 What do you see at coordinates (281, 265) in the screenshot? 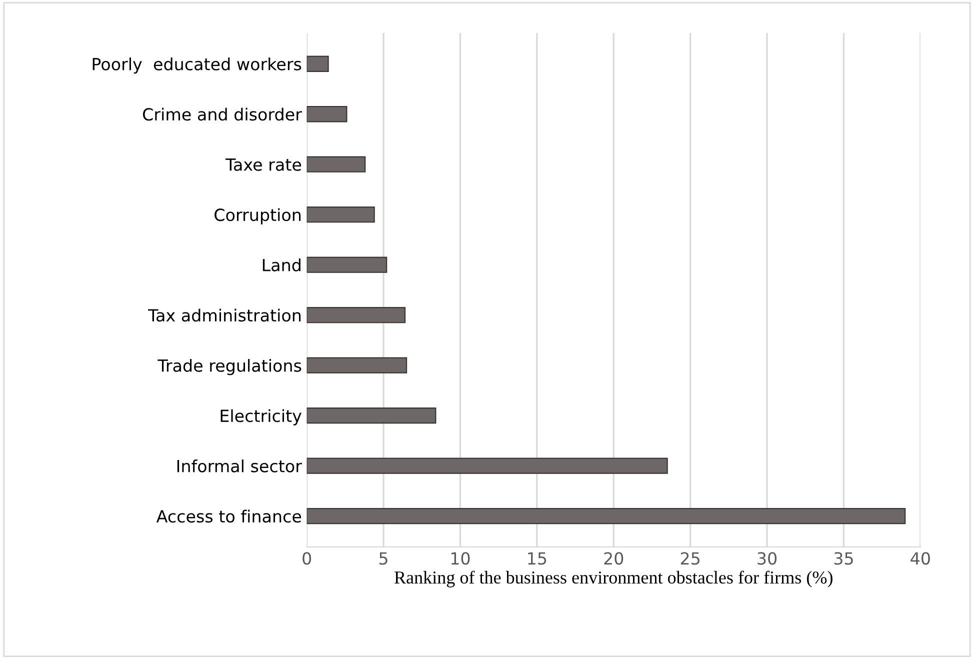
I see `y-tick-label: Land` at bounding box center [281, 265].